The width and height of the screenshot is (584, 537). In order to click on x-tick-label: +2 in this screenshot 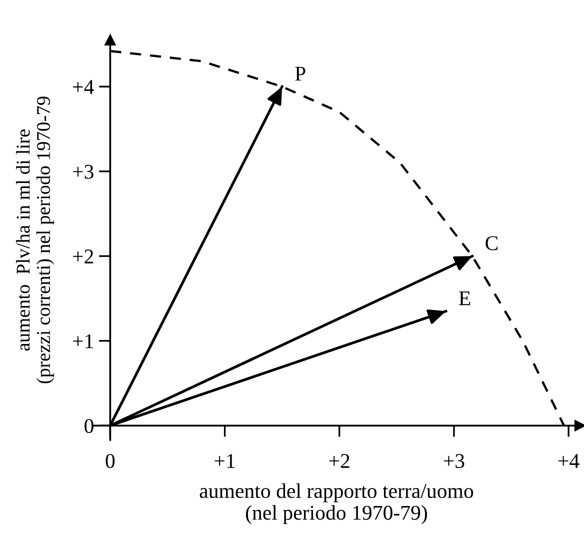, I will do `click(339, 461)`.